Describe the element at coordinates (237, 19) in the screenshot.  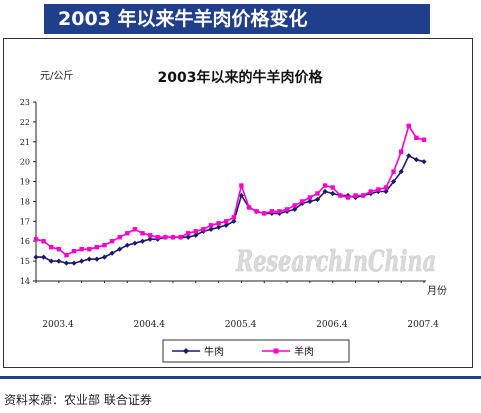
I see `page-banner-title: 2003 年以来牛羊肉价格变化` at that location.